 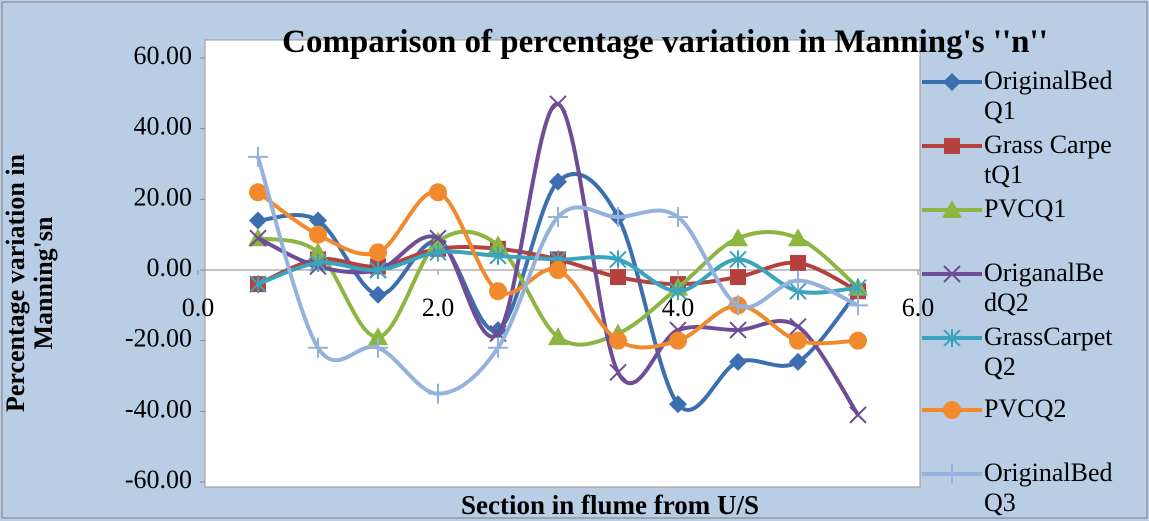 What do you see at coordinates (1048, 95) in the screenshot?
I see `legend-label: OriginalBedQ1` at bounding box center [1048, 95].